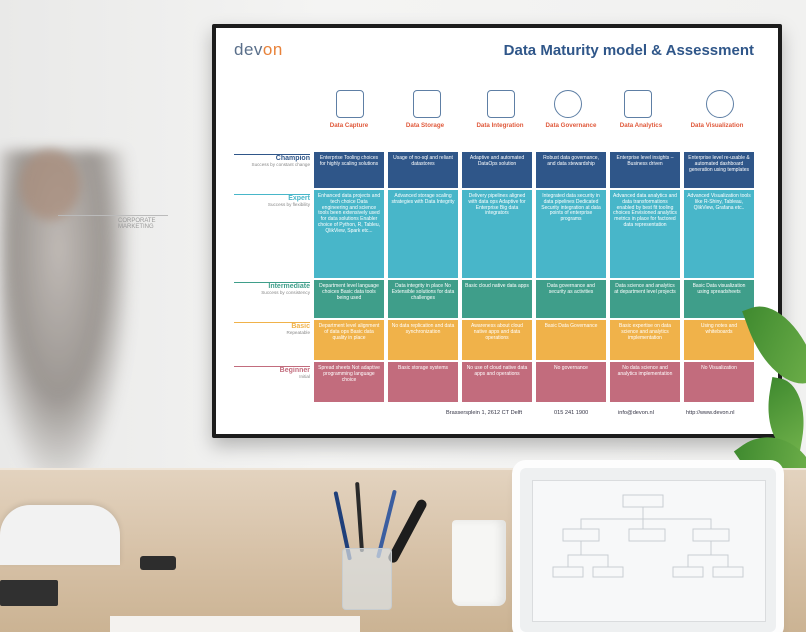  I want to click on footer-phone: 015 241 1900, so click(571, 413).